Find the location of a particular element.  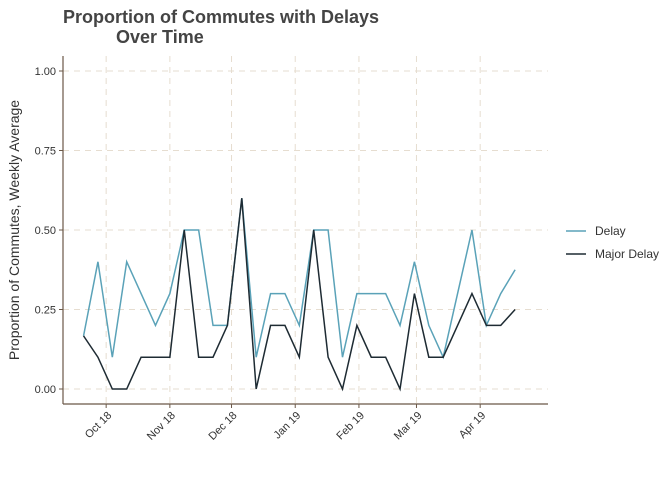

x-tick-label: Jan 19 is located at coordinates (288, 426).